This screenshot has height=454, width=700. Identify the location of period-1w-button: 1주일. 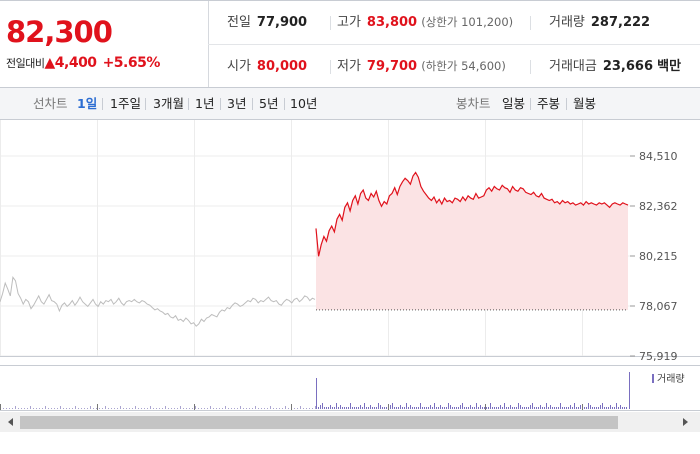
(125, 103).